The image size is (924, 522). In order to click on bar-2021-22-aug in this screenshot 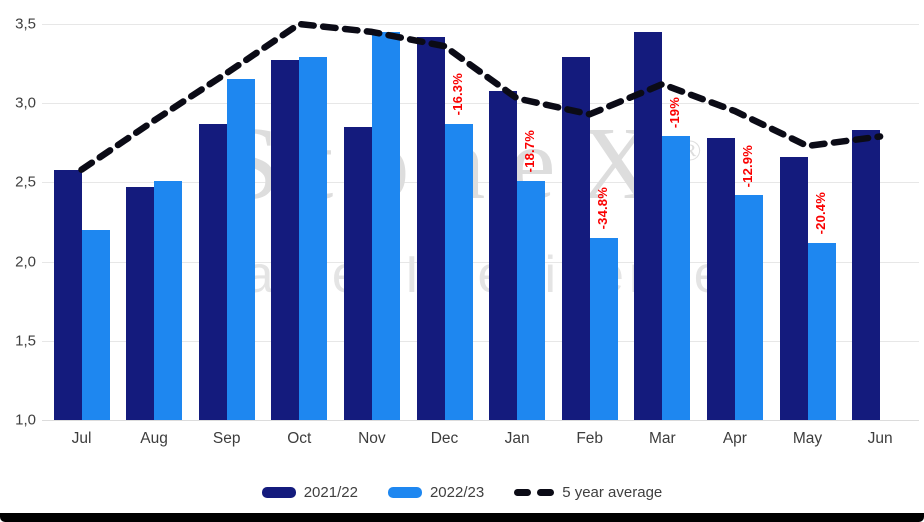, I will do `click(140, 303)`.